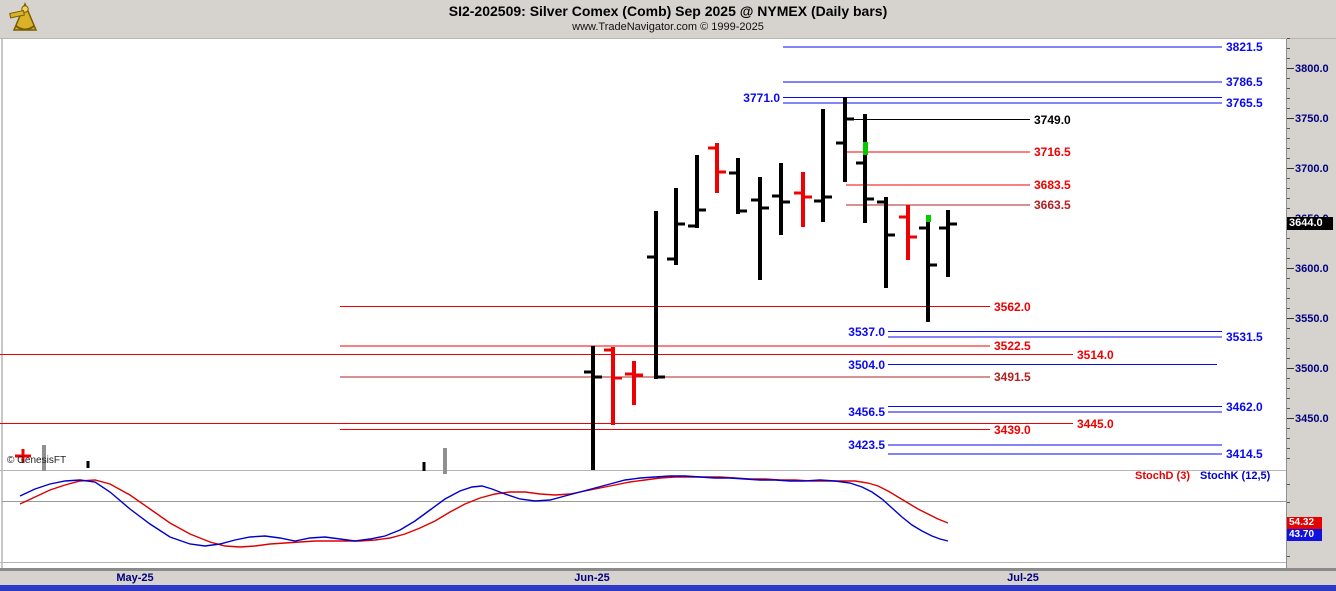 This screenshot has width=1336, height=591. Describe the element at coordinates (27, 456) in the screenshot. I see `partial-bar-close-tick` at that location.